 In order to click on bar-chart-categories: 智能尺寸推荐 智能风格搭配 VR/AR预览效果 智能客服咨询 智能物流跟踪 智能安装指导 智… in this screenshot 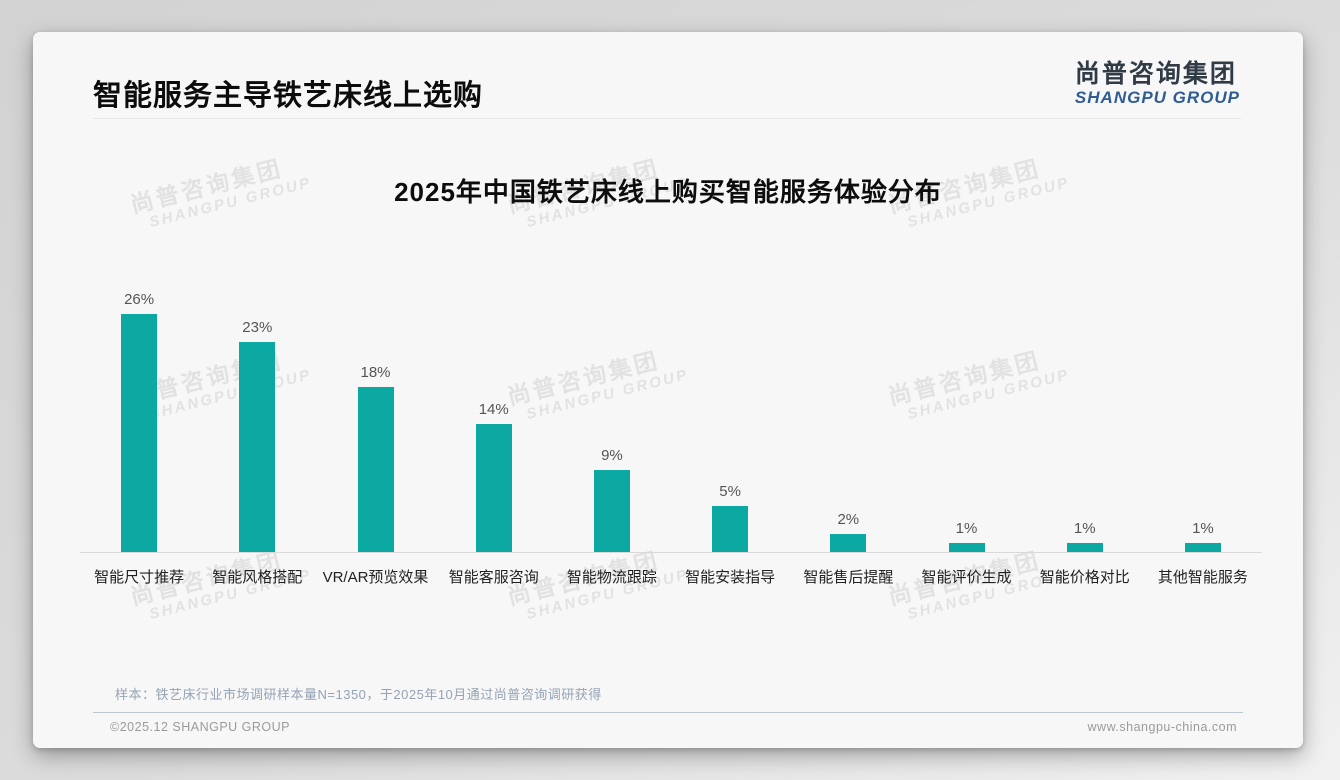, I will do `click(671, 578)`.